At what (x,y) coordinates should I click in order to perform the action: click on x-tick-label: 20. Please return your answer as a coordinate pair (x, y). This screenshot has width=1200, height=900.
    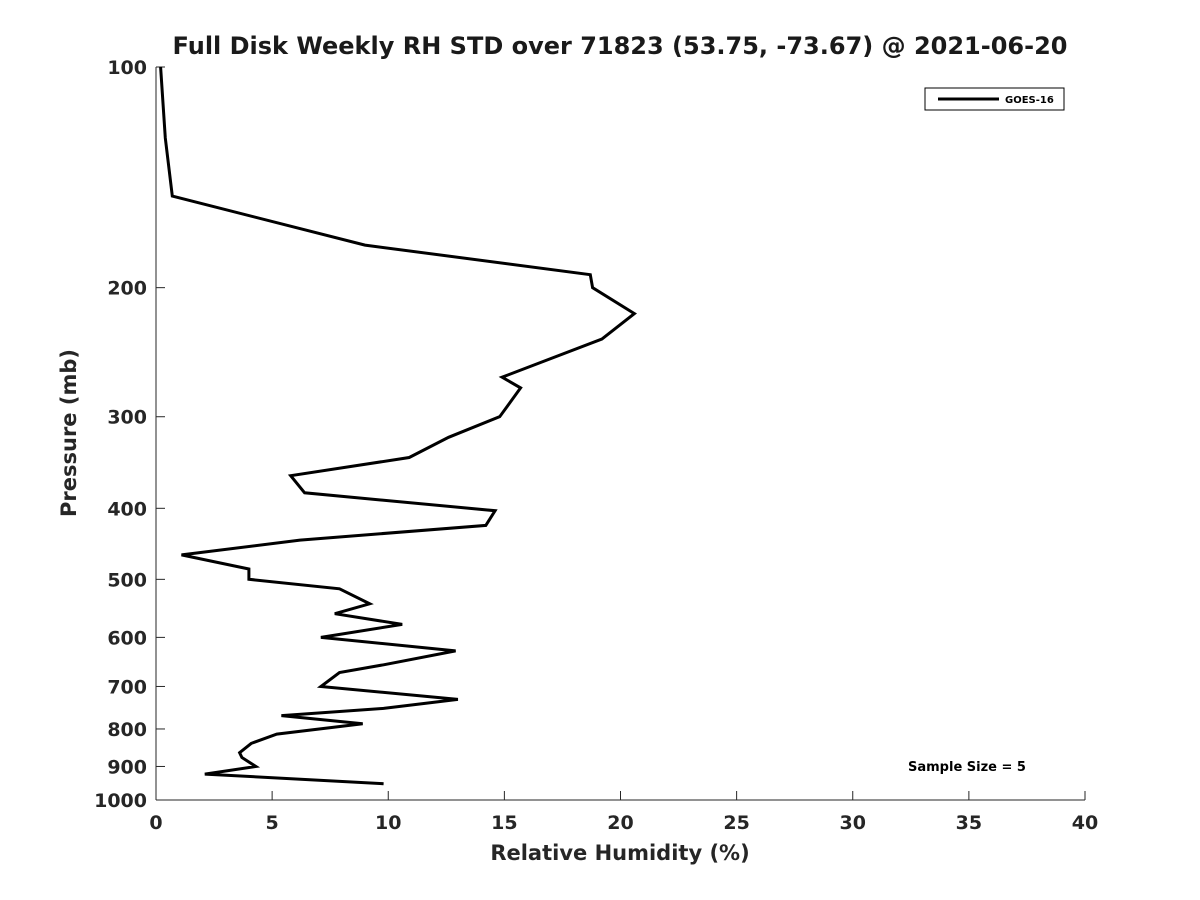
    Looking at the image, I should click on (620, 823).